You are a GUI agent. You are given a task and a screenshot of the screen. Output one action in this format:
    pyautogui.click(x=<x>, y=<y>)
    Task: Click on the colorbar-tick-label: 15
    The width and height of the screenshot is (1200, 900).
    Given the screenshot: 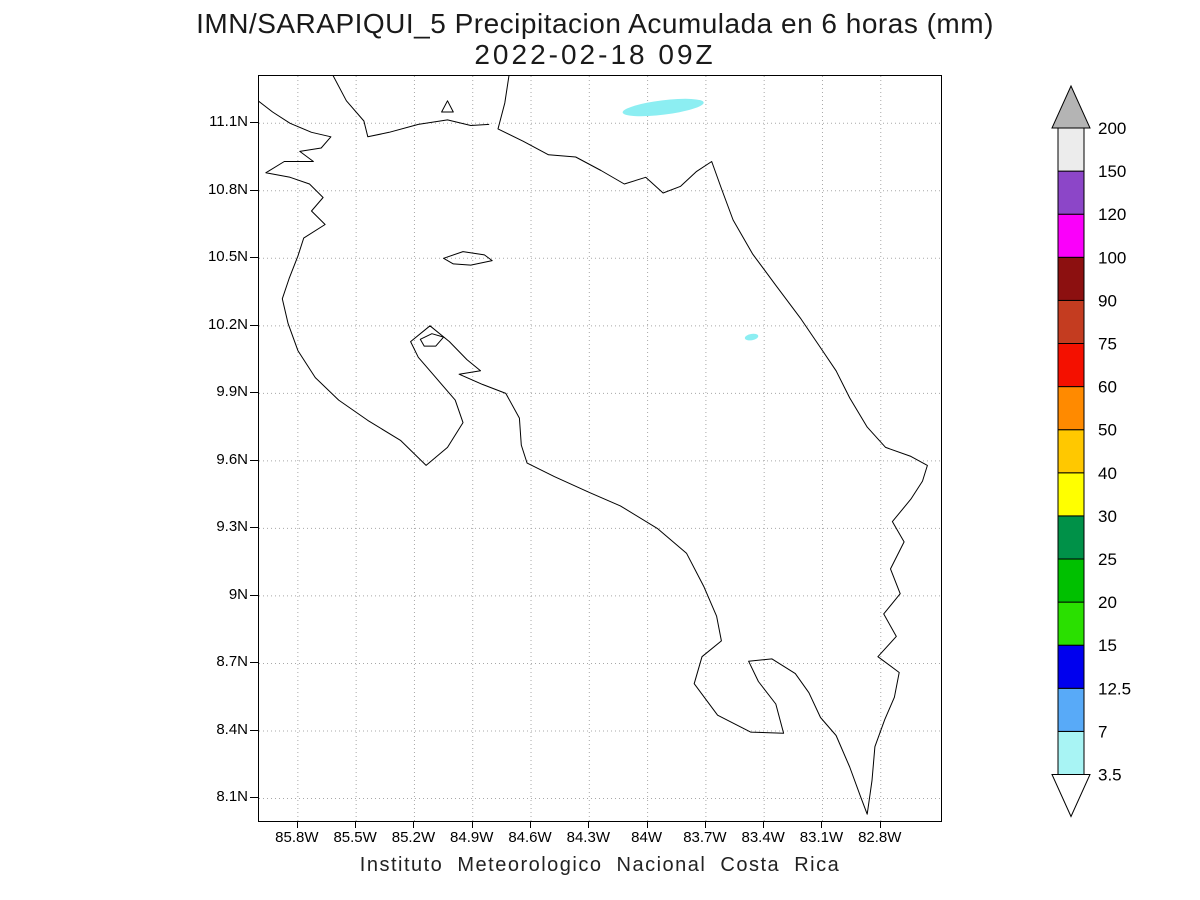 What is the action you would take?
    pyautogui.click(x=1107, y=645)
    